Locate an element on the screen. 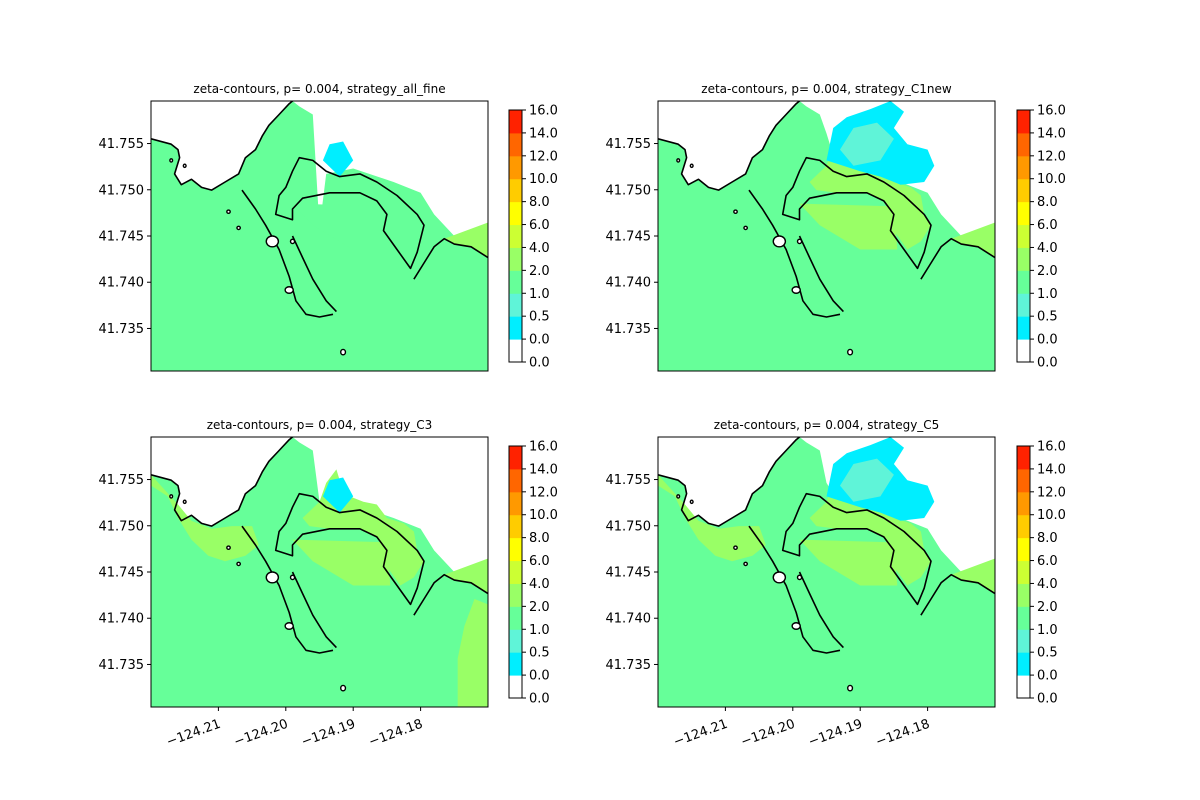  colorbar-4: 0.0 0.0 0.5 1.0 2.0 4.0 6.0 8.0 10.0 12.0 14.0 16.0 is located at coordinates (1041, 573).